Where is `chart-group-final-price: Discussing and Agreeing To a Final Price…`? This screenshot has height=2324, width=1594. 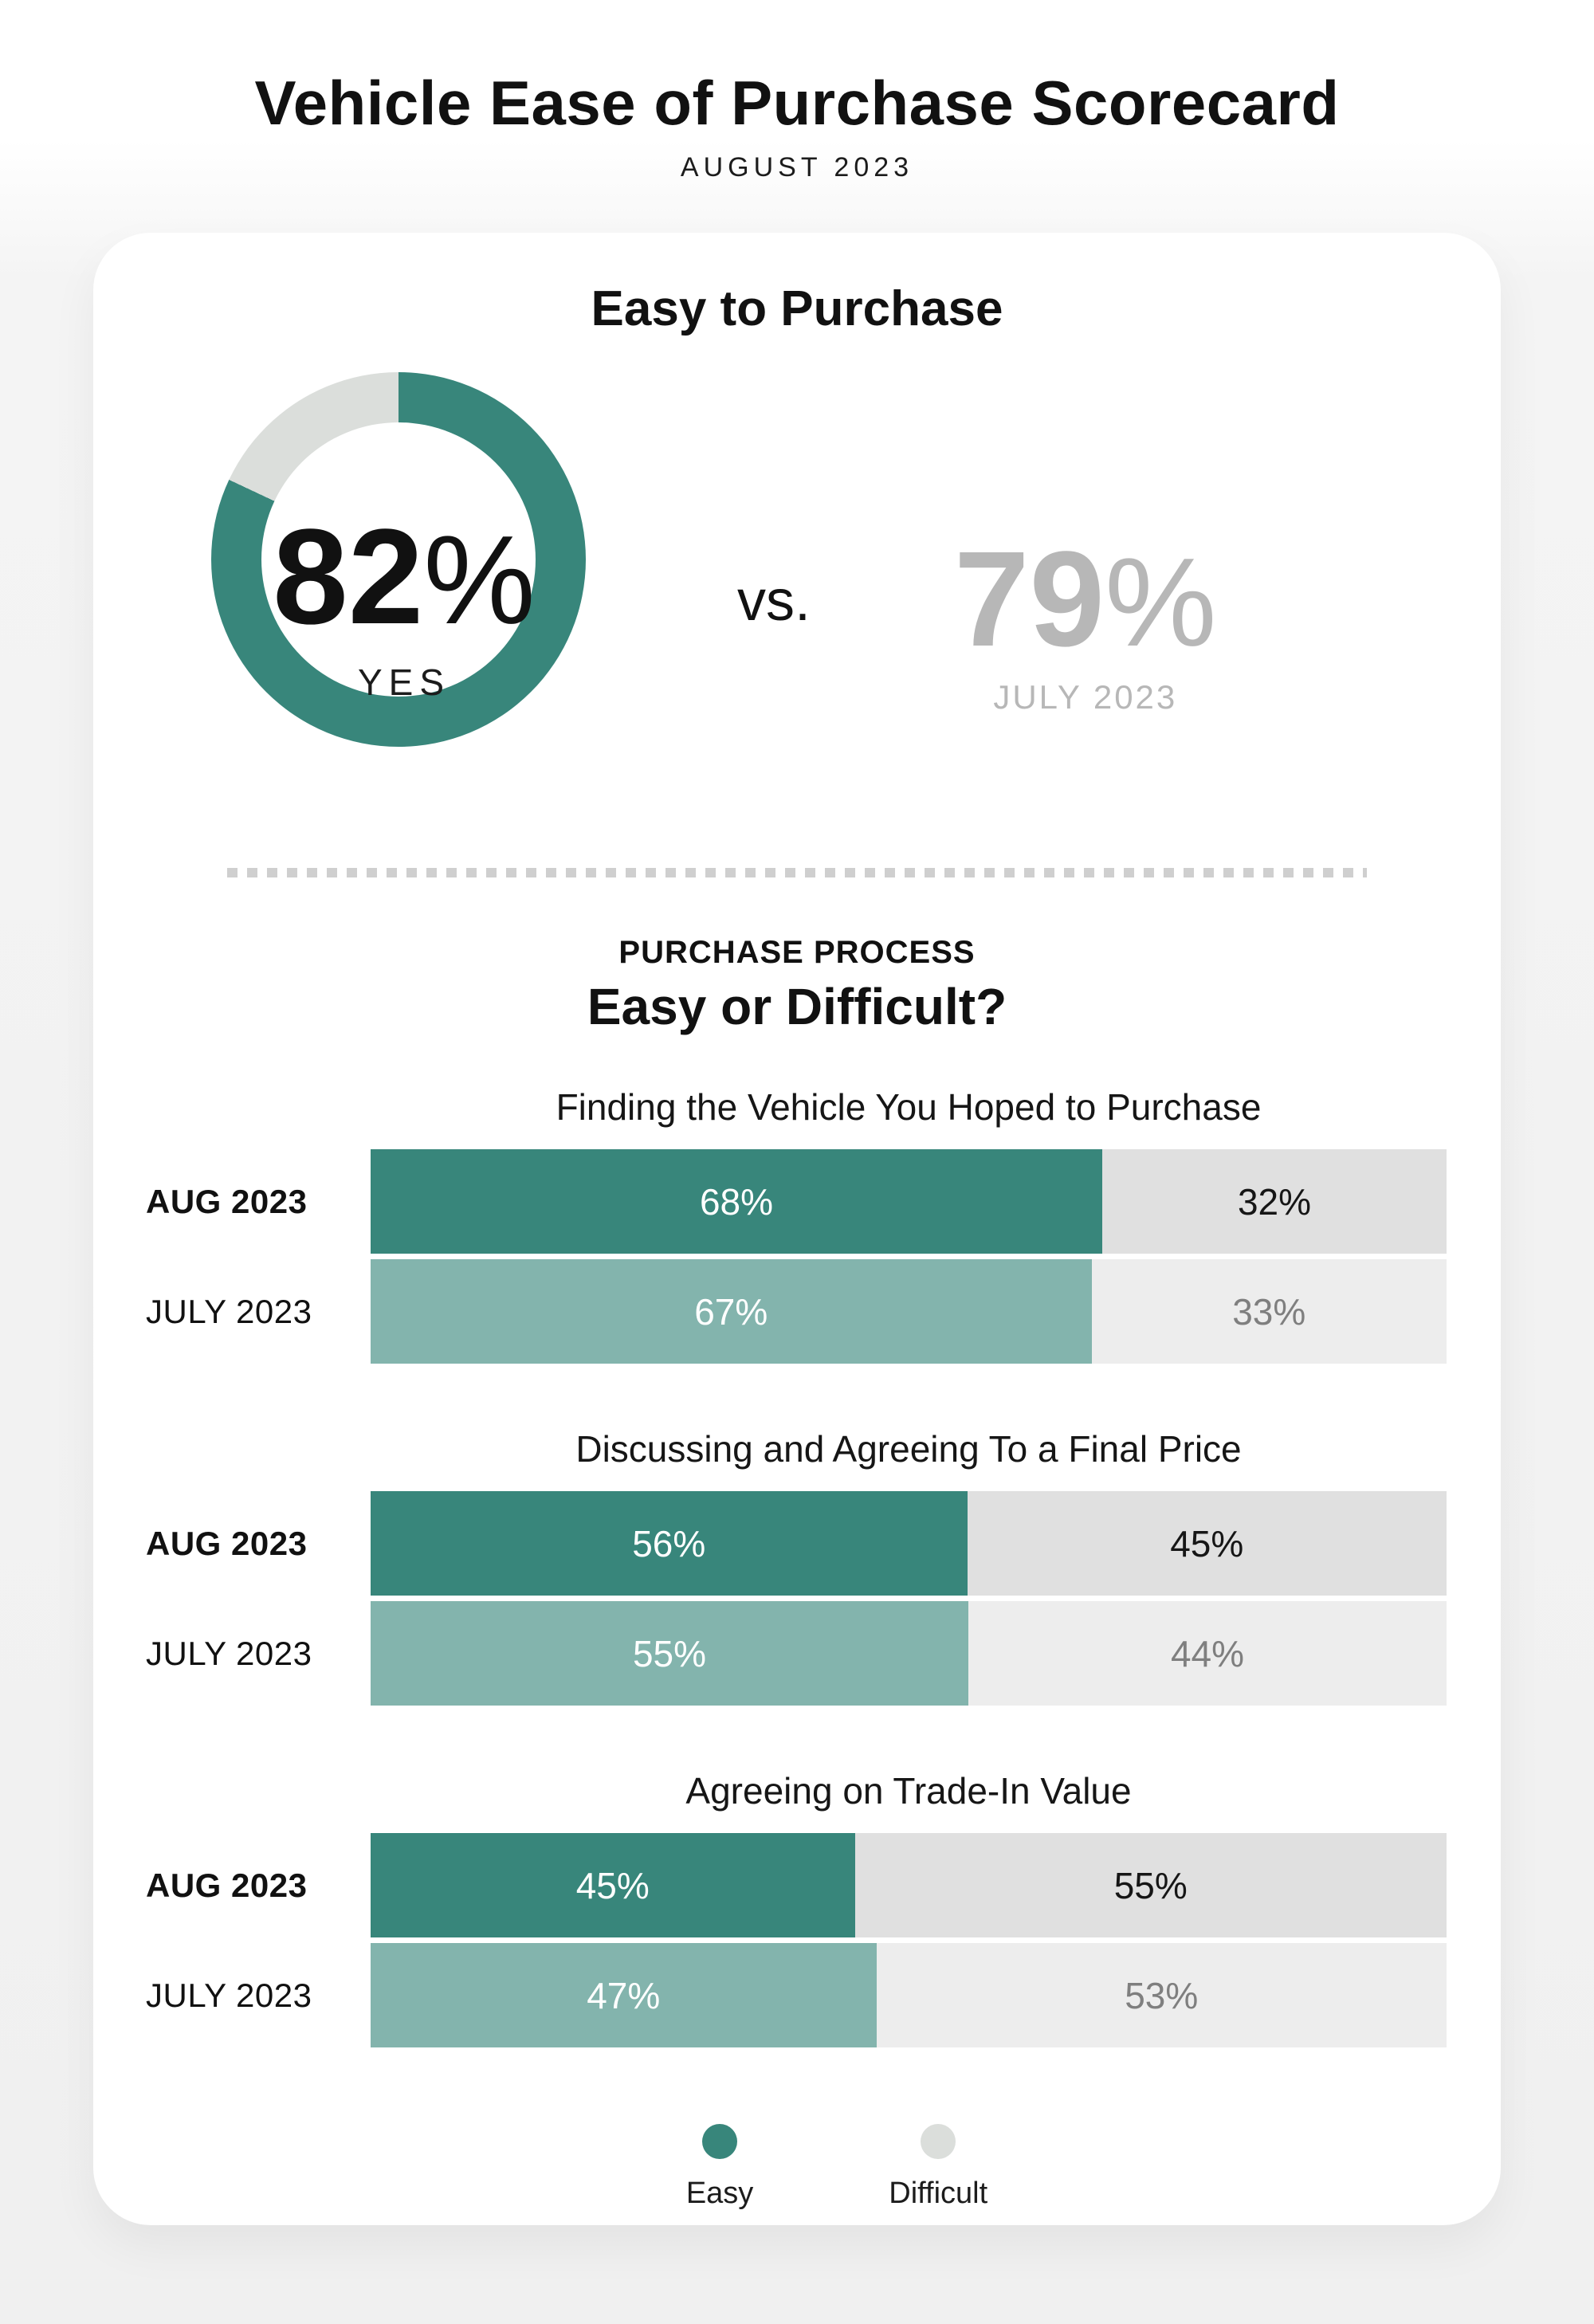 chart-group-final-price: Discussing and Agreeing To a Final Price… is located at coordinates (797, 1566).